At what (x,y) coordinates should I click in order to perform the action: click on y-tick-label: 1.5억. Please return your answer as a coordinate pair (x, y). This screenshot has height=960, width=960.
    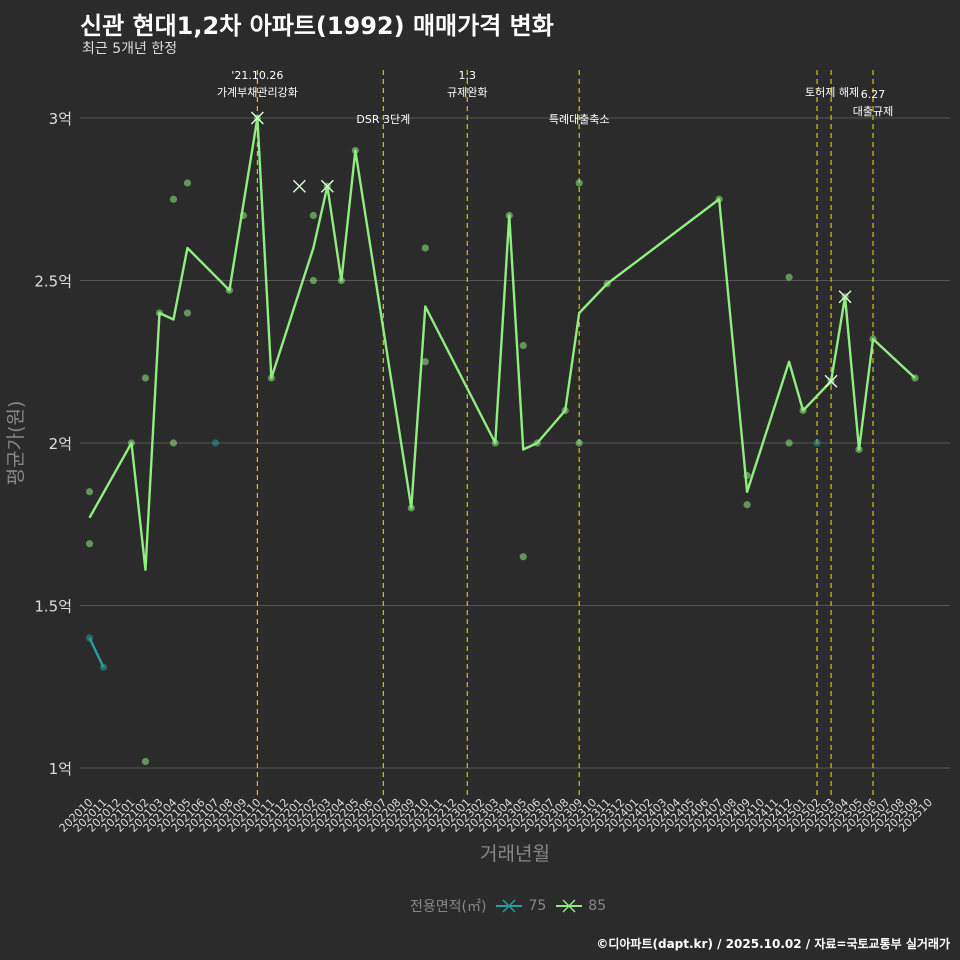
    Looking at the image, I should click on (53, 607).